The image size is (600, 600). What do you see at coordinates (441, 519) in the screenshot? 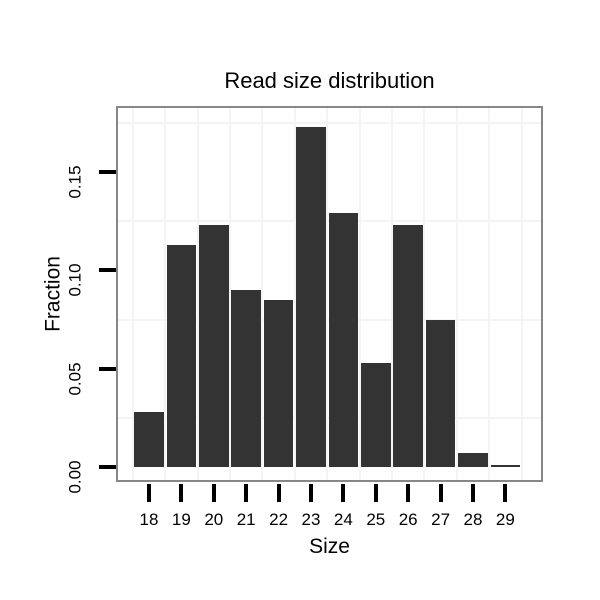
I see `x-tick-label: 27` at bounding box center [441, 519].